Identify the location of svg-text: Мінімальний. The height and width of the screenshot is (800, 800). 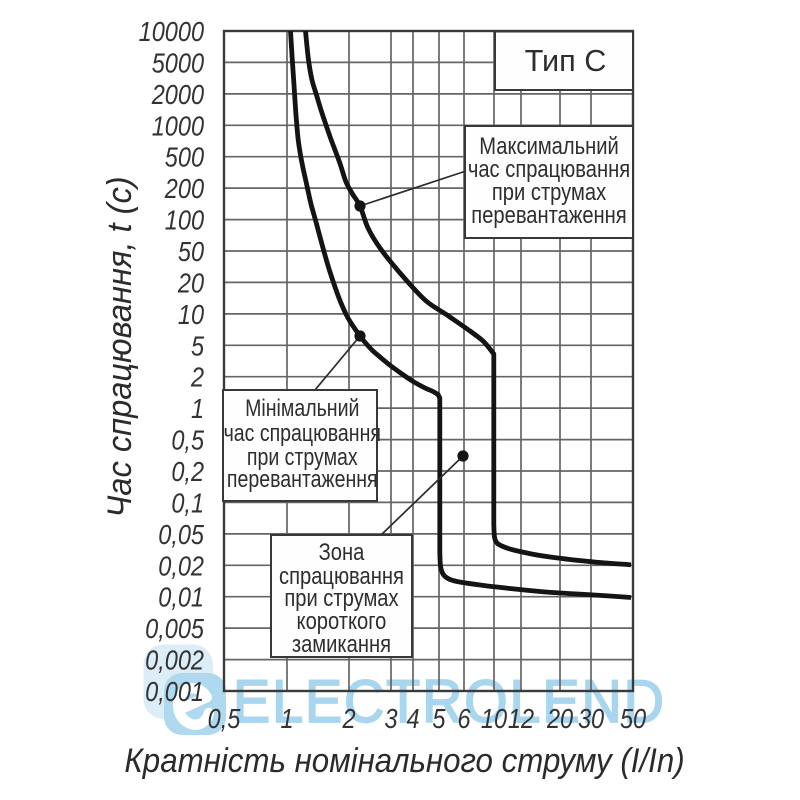
(302, 407).